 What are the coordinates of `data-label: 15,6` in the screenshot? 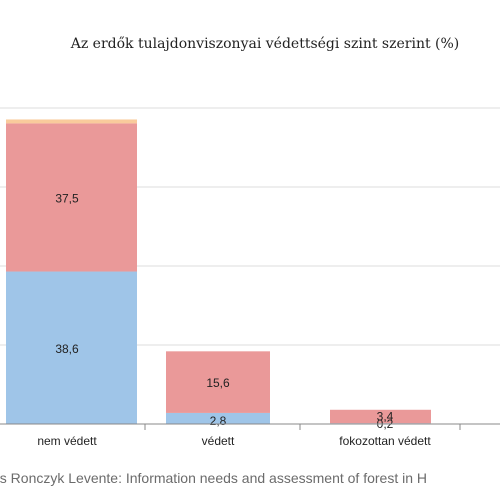 It's located at (218, 383).